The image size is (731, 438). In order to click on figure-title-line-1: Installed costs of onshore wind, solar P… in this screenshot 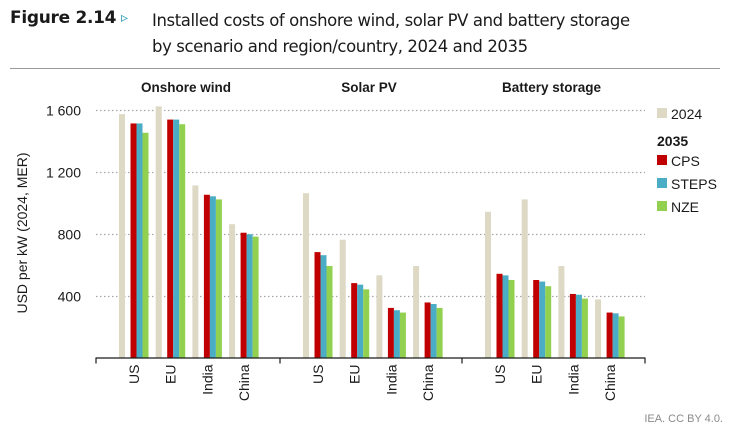, I will do `click(391, 20)`.